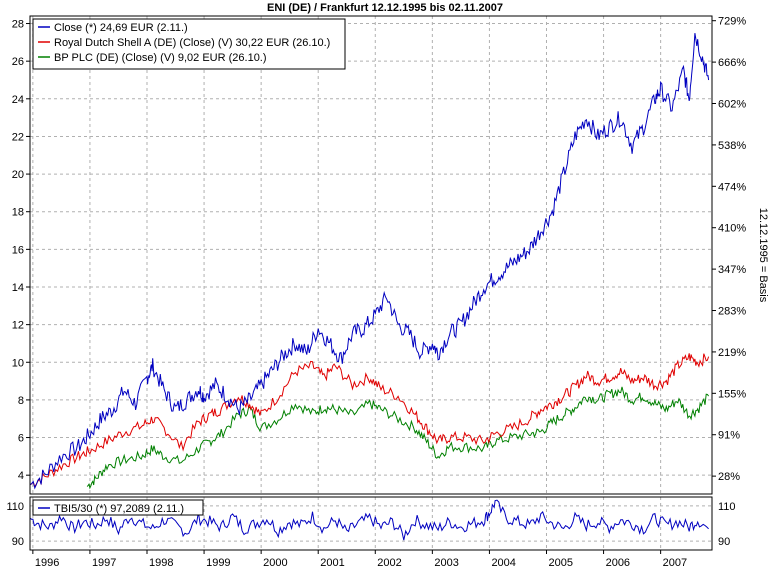 Image resolution: width=770 pixels, height=575 pixels. I want to click on sub-y-tick-label: 110, so click(15, 507).